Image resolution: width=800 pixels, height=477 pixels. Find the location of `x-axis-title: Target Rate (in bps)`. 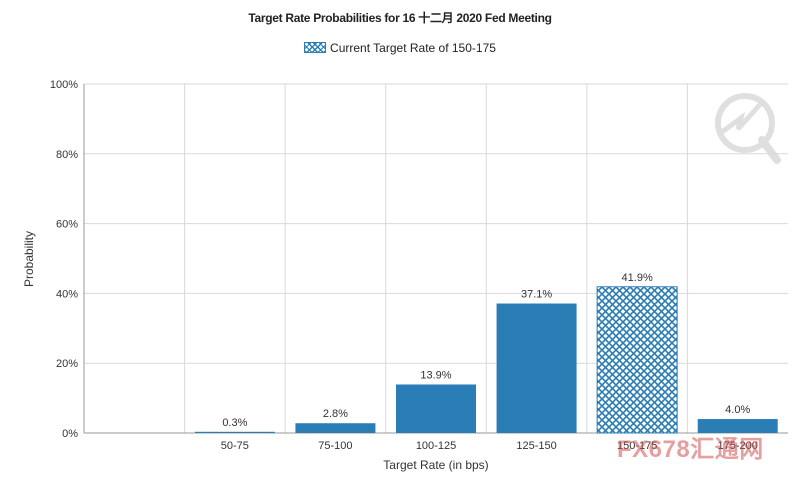

x-axis-title: Target Rate (in bps) is located at coordinates (435, 465).